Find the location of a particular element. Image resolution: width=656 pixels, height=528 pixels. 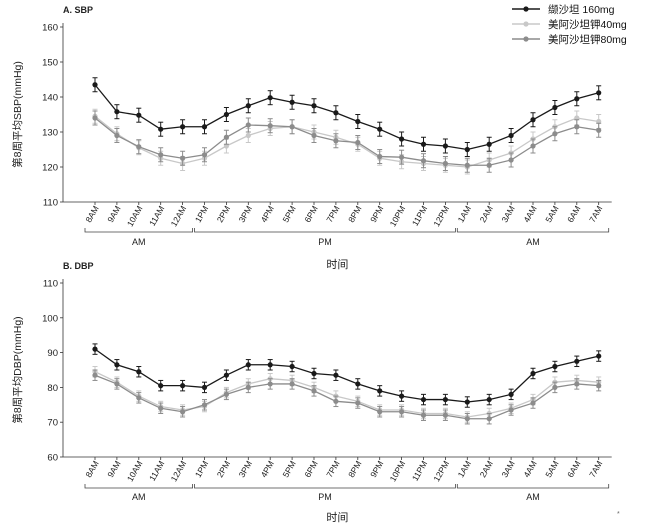

x-tick-label: 4AM is located at coordinates (529, 469).